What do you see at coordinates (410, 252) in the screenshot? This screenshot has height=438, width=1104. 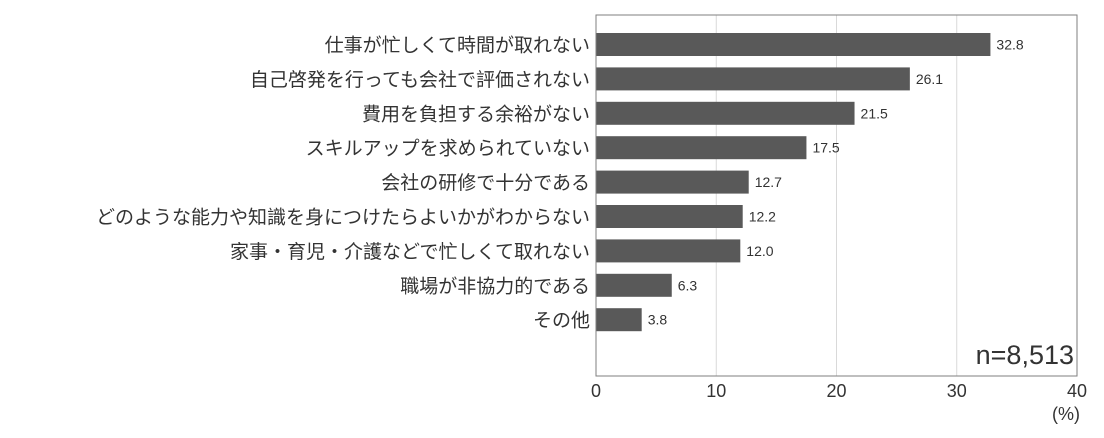 I see `category-label: 家事・育児・介護などで忙しくて取れない` at bounding box center [410, 252].